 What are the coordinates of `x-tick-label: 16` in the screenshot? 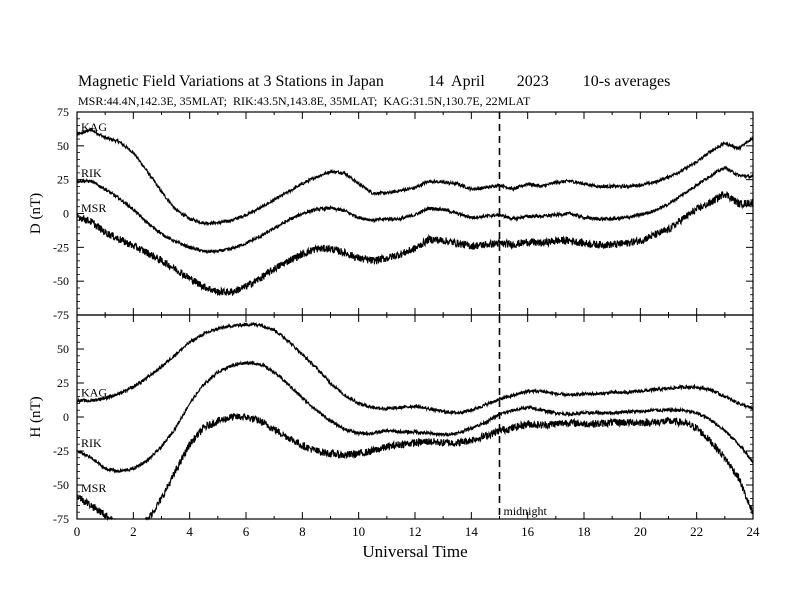 It's located at (528, 531).